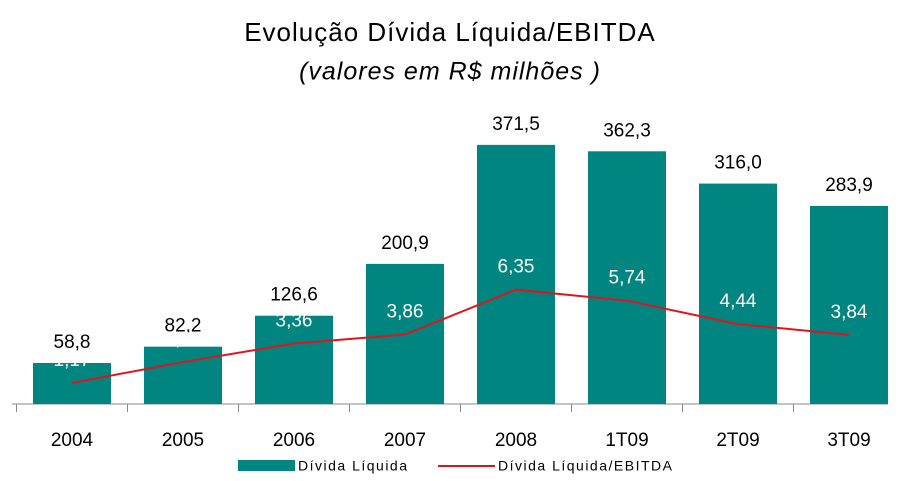  I want to click on x-tick-label: 2T09, so click(737, 440).